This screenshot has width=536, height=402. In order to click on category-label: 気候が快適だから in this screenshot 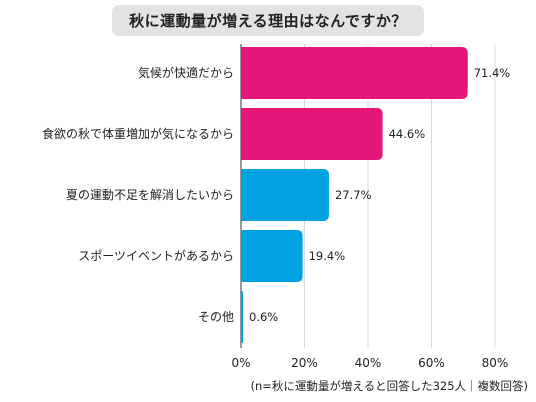, I will do `click(186, 72)`.